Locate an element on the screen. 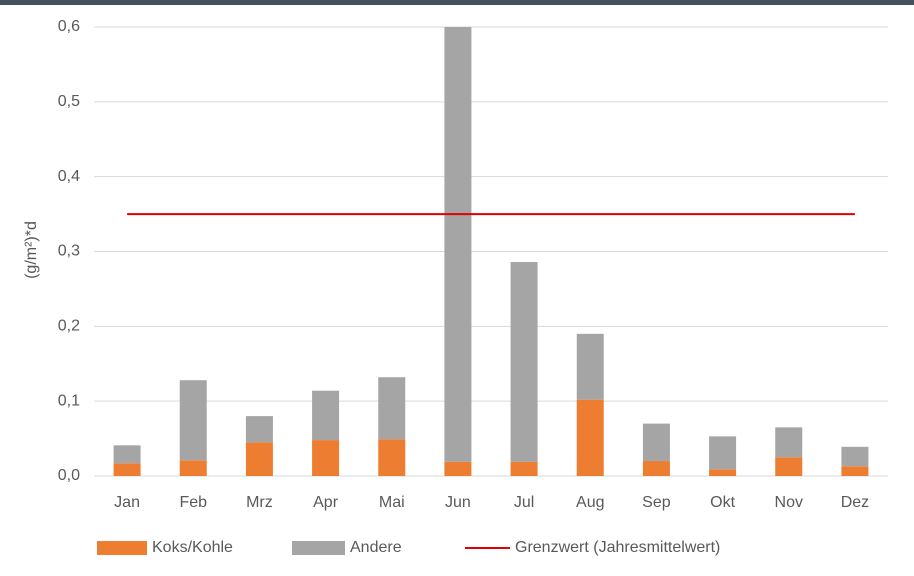 This screenshot has height=576, width=914. y-axis-label: (g/m²)*d is located at coordinates (31, 250).